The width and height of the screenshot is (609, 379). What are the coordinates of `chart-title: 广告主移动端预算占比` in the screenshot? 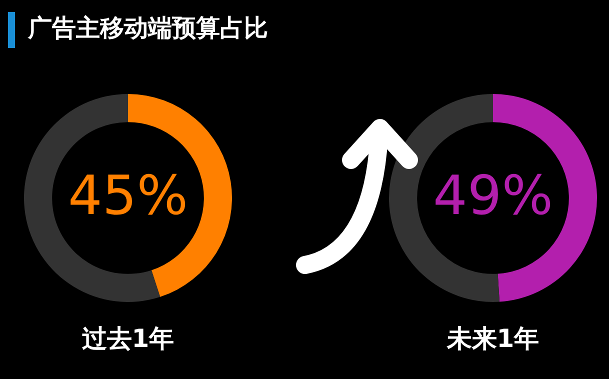 It's located at (148, 28).